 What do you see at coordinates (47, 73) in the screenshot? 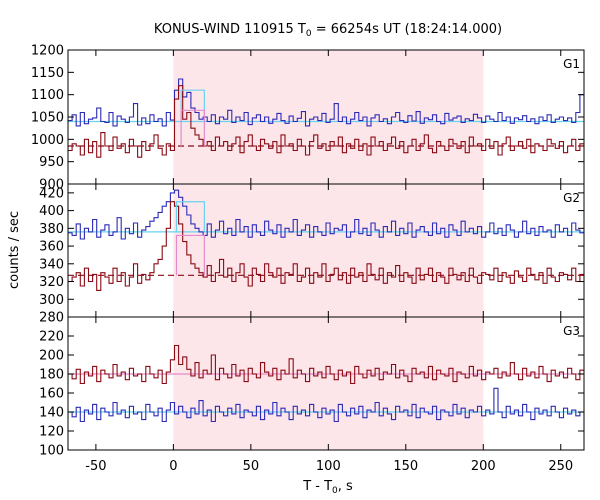
I see `y-tick-label: 1150` at bounding box center [47, 73].